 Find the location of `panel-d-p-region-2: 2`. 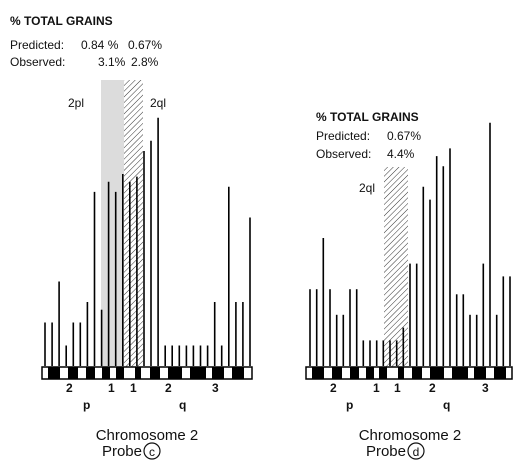

panel-d-p-region-2: 2 is located at coordinates (333, 388).